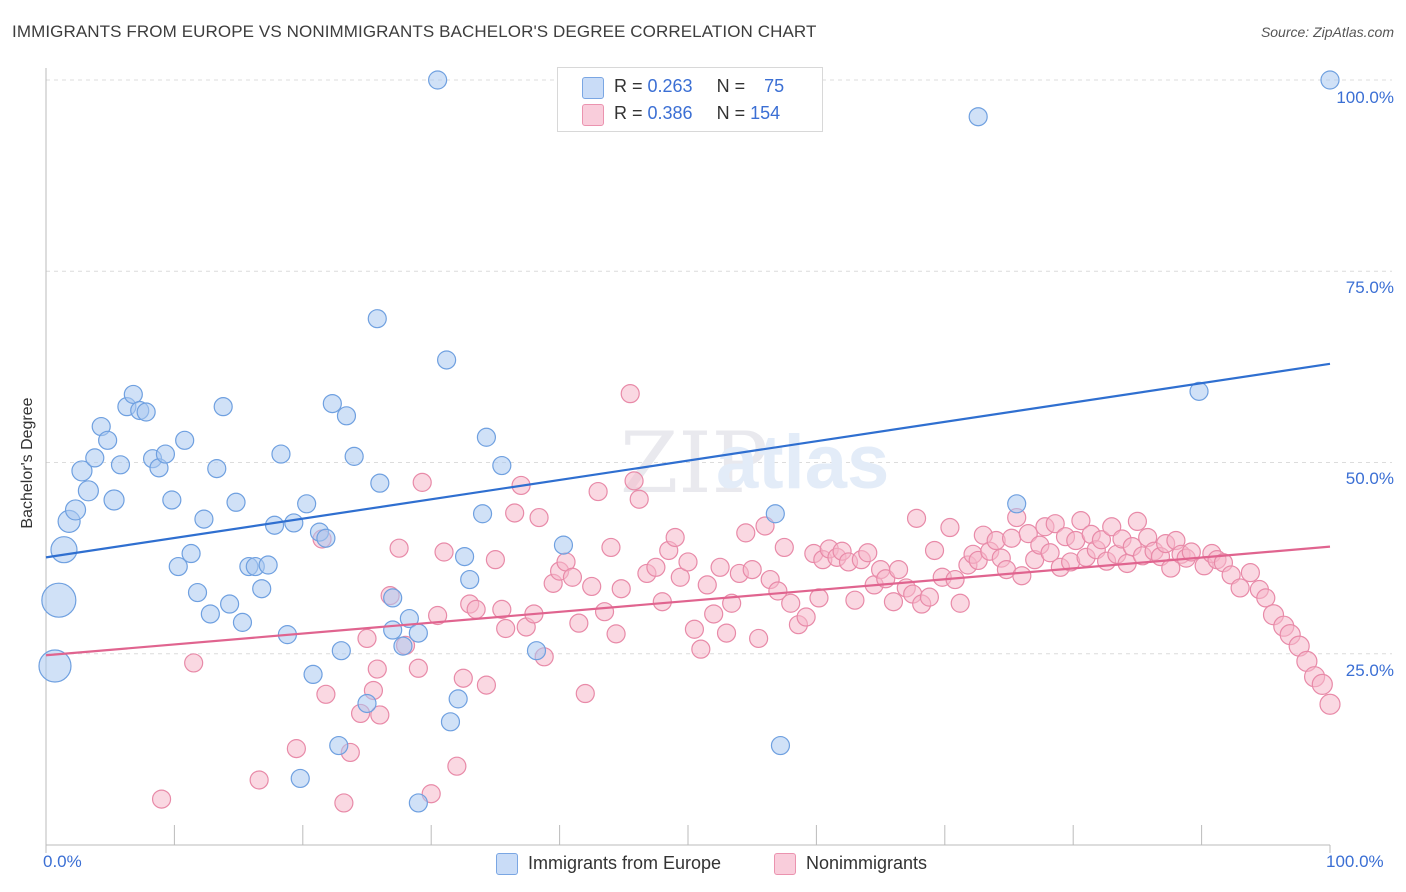 This screenshot has height=892, width=1406. I want to click on y-tick-label: 100.0%, so click(1365, 97).